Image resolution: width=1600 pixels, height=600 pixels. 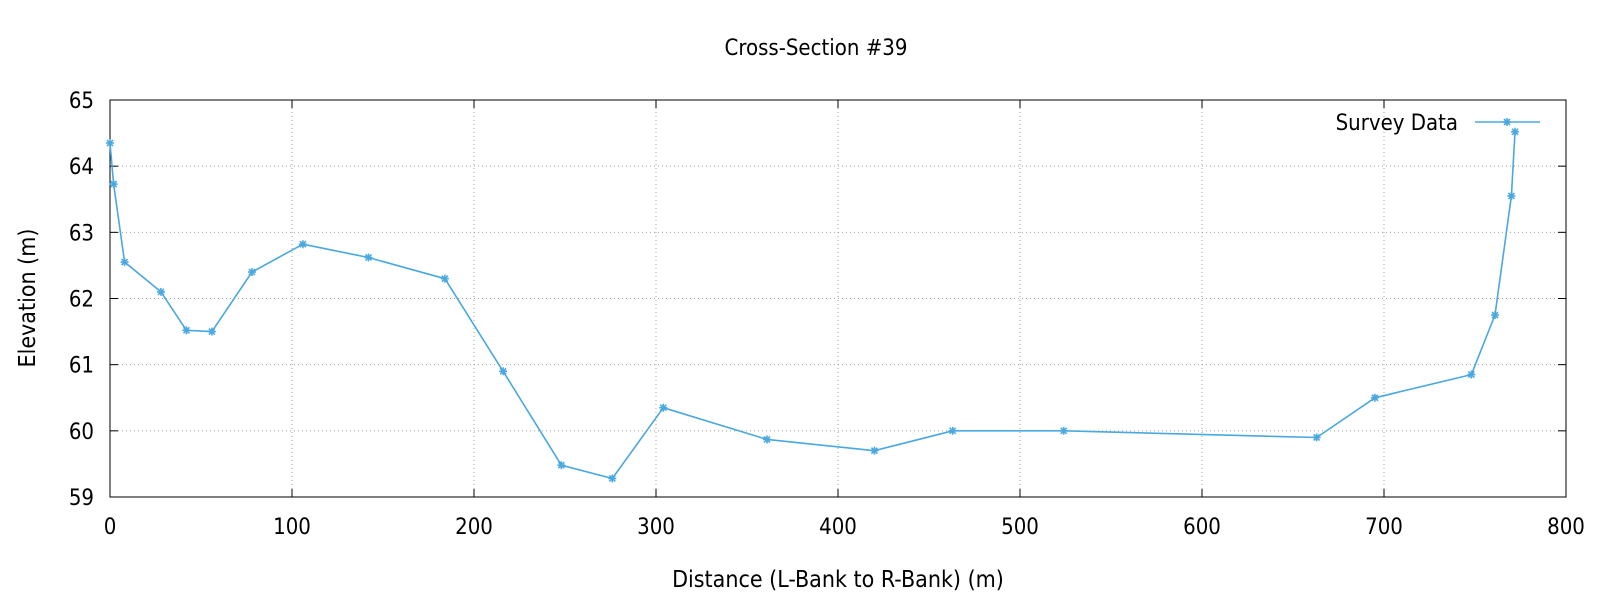 I want to click on x-tick-label: 100, so click(x=292, y=527).